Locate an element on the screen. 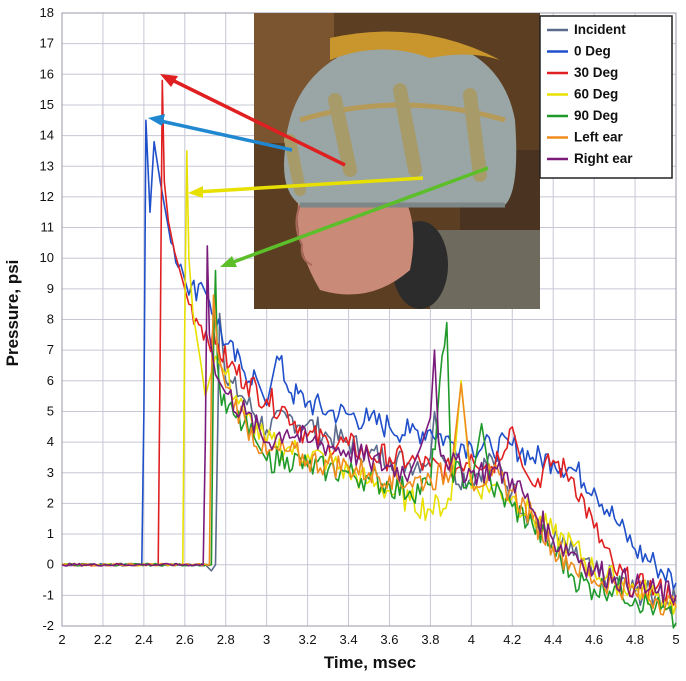 The height and width of the screenshot is (681, 686). legend-label: 0 Deg is located at coordinates (592, 51).